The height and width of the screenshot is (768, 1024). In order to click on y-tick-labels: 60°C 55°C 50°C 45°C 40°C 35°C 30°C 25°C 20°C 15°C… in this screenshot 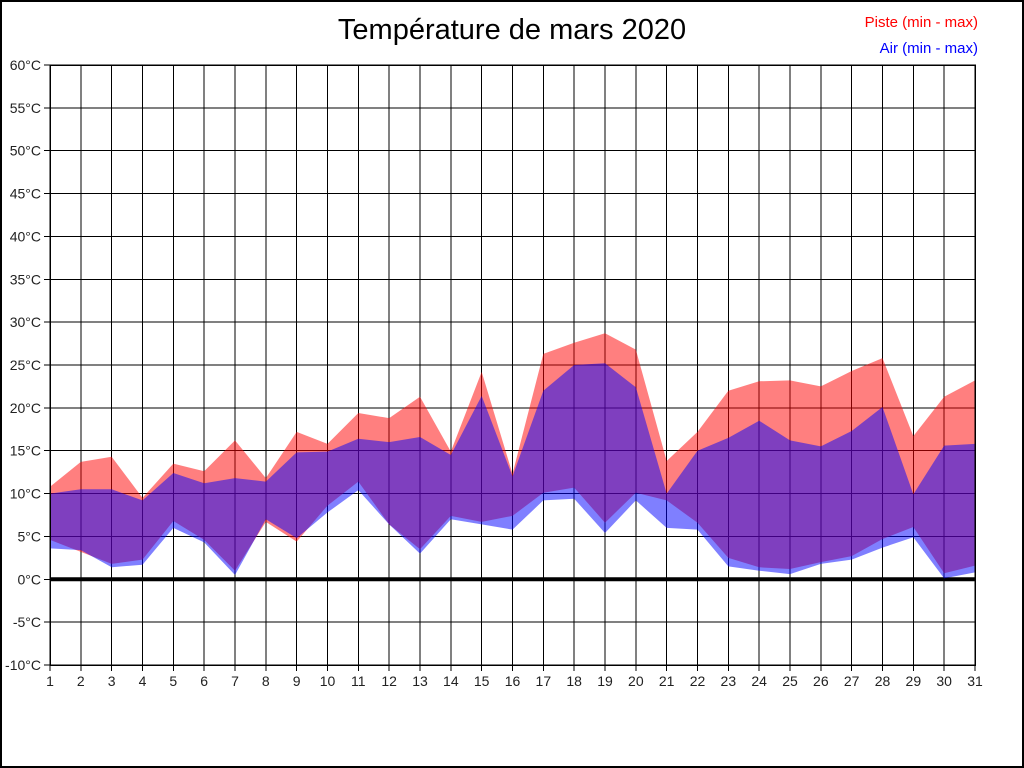, I will do `click(23, 365)`.